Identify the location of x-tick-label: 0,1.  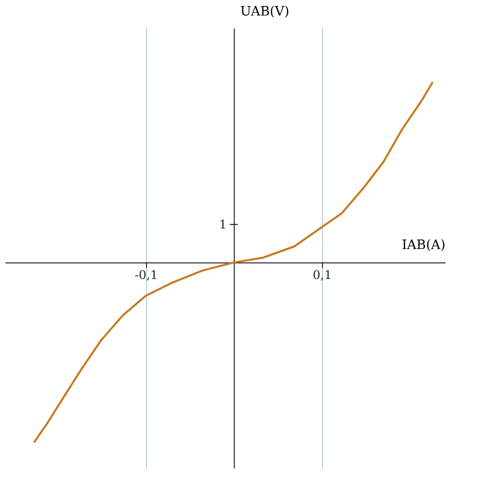
(322, 275).